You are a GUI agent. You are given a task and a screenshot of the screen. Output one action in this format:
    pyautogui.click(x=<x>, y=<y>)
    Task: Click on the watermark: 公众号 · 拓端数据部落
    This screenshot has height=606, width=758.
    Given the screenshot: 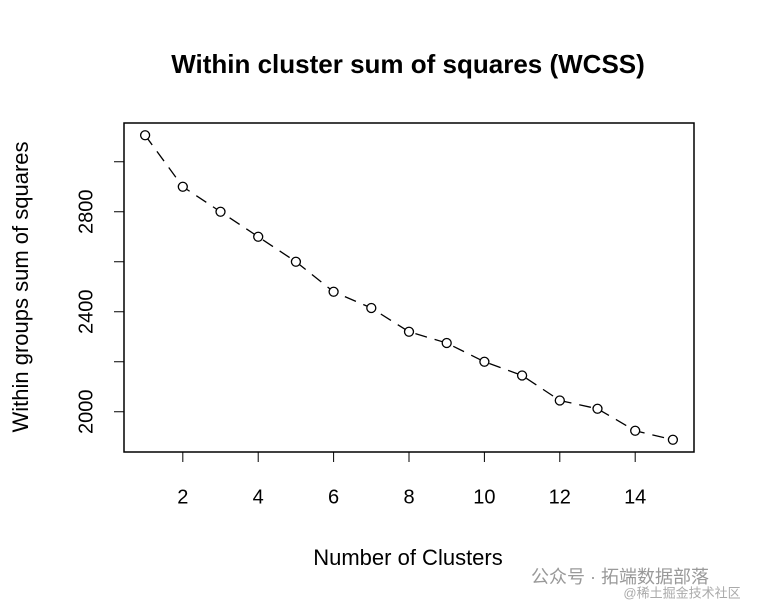 What is the action you would take?
    pyautogui.click(x=620, y=577)
    